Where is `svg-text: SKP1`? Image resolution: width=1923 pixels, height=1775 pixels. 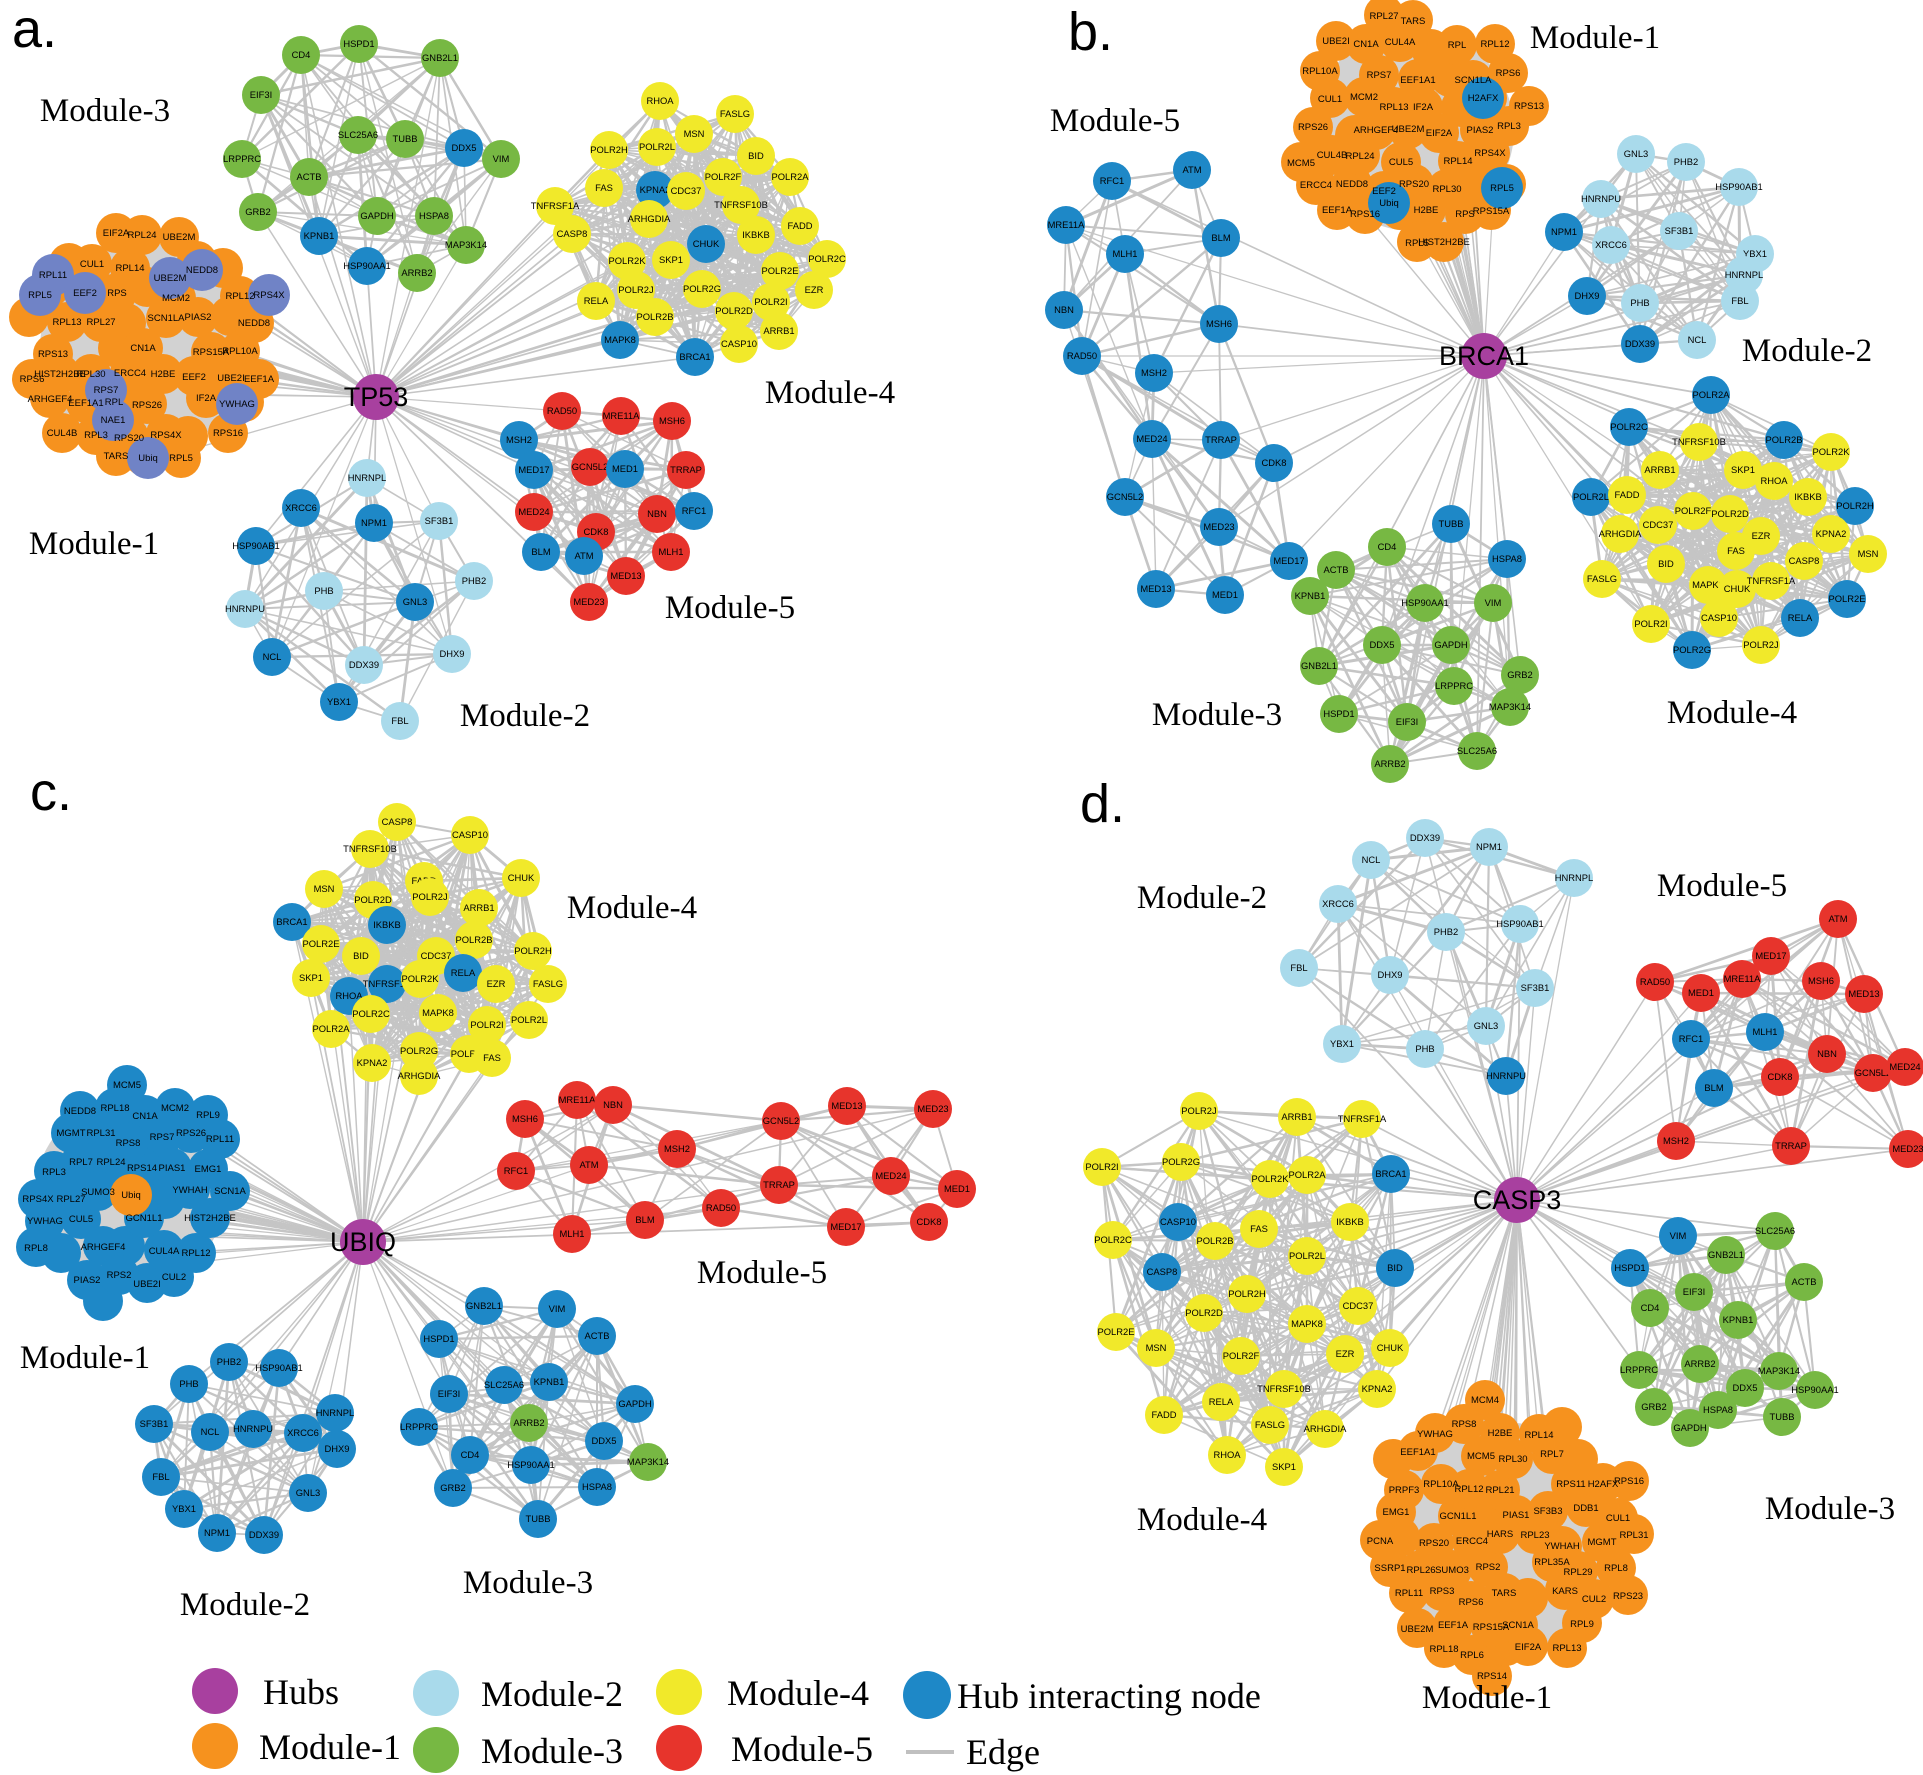
svg-text: SKP1 is located at coordinates (671, 259).